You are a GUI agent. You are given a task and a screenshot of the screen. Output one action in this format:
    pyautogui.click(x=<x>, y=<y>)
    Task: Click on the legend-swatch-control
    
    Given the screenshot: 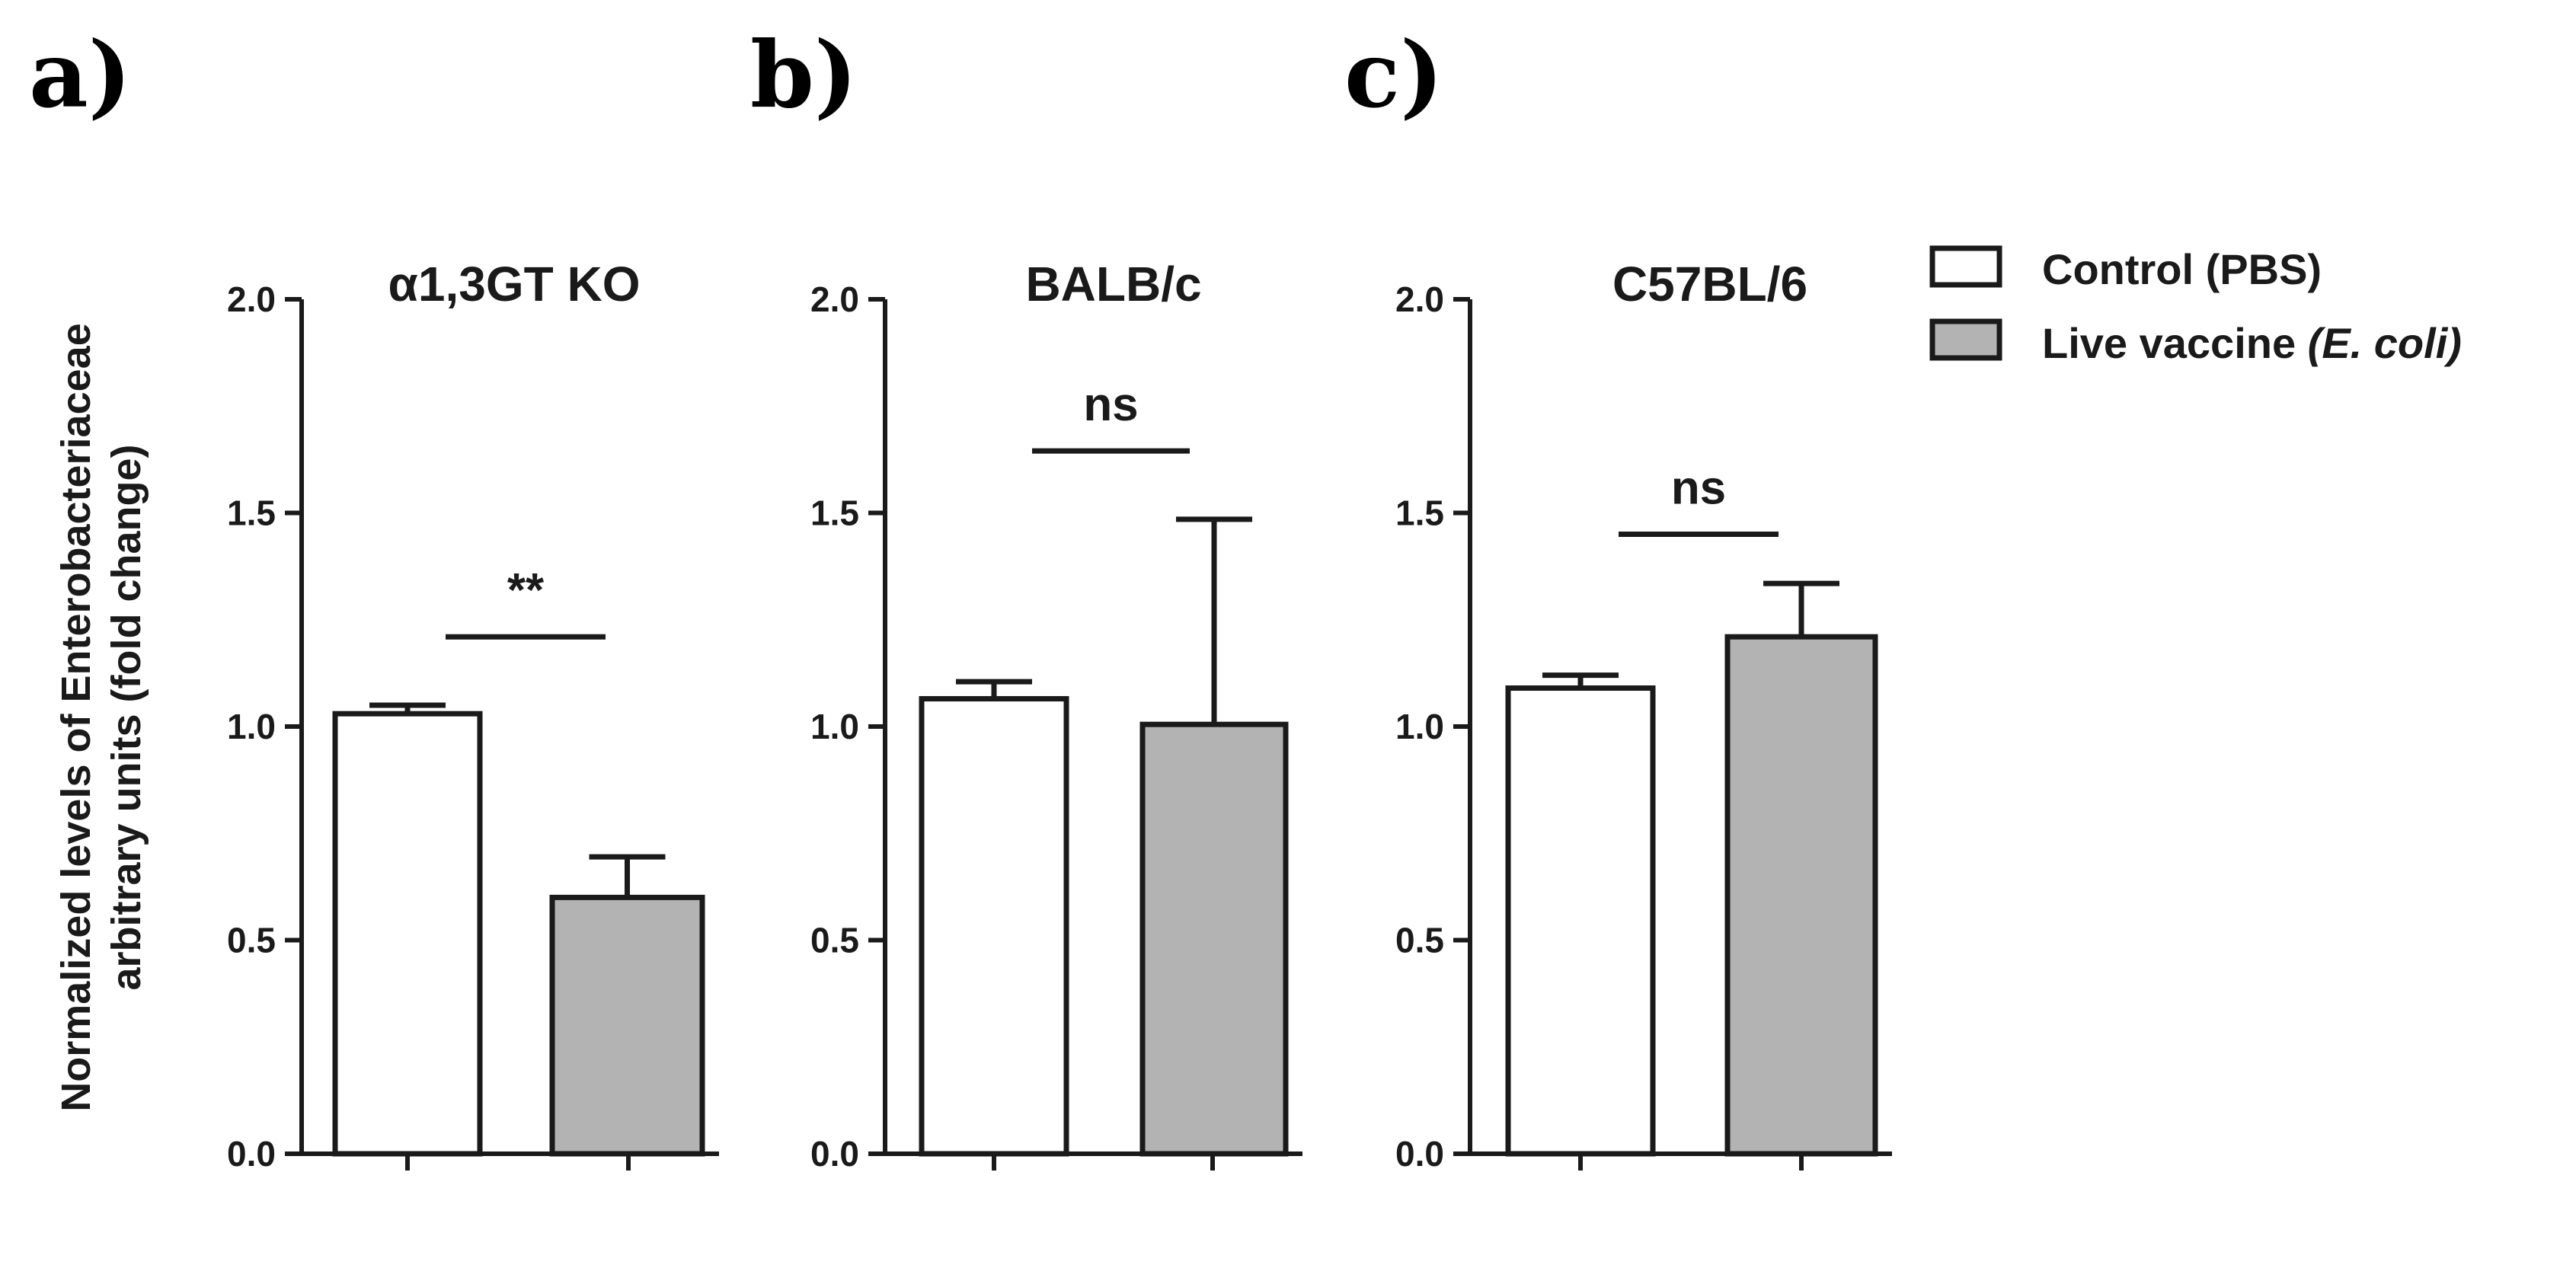 What is the action you would take?
    pyautogui.click(x=1966, y=266)
    